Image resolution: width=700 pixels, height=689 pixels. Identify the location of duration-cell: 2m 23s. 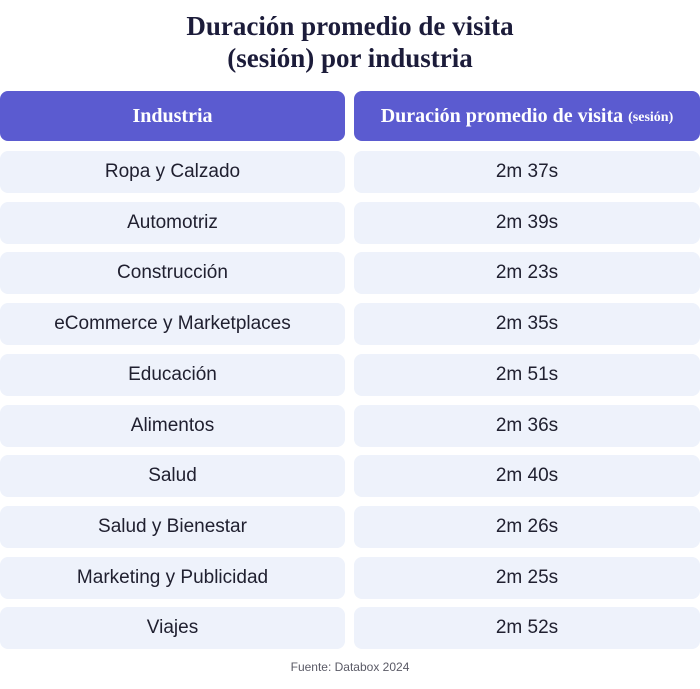
(527, 273).